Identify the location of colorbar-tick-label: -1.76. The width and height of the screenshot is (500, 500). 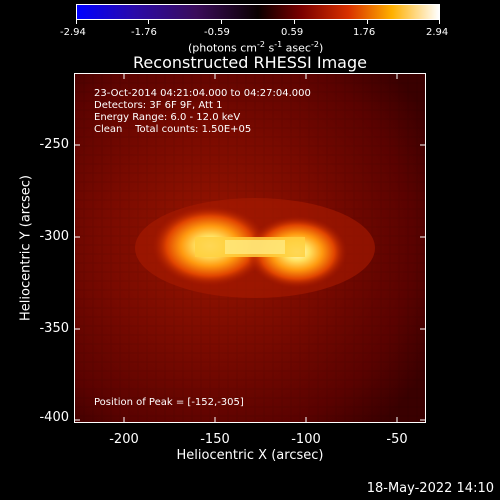
(144, 32).